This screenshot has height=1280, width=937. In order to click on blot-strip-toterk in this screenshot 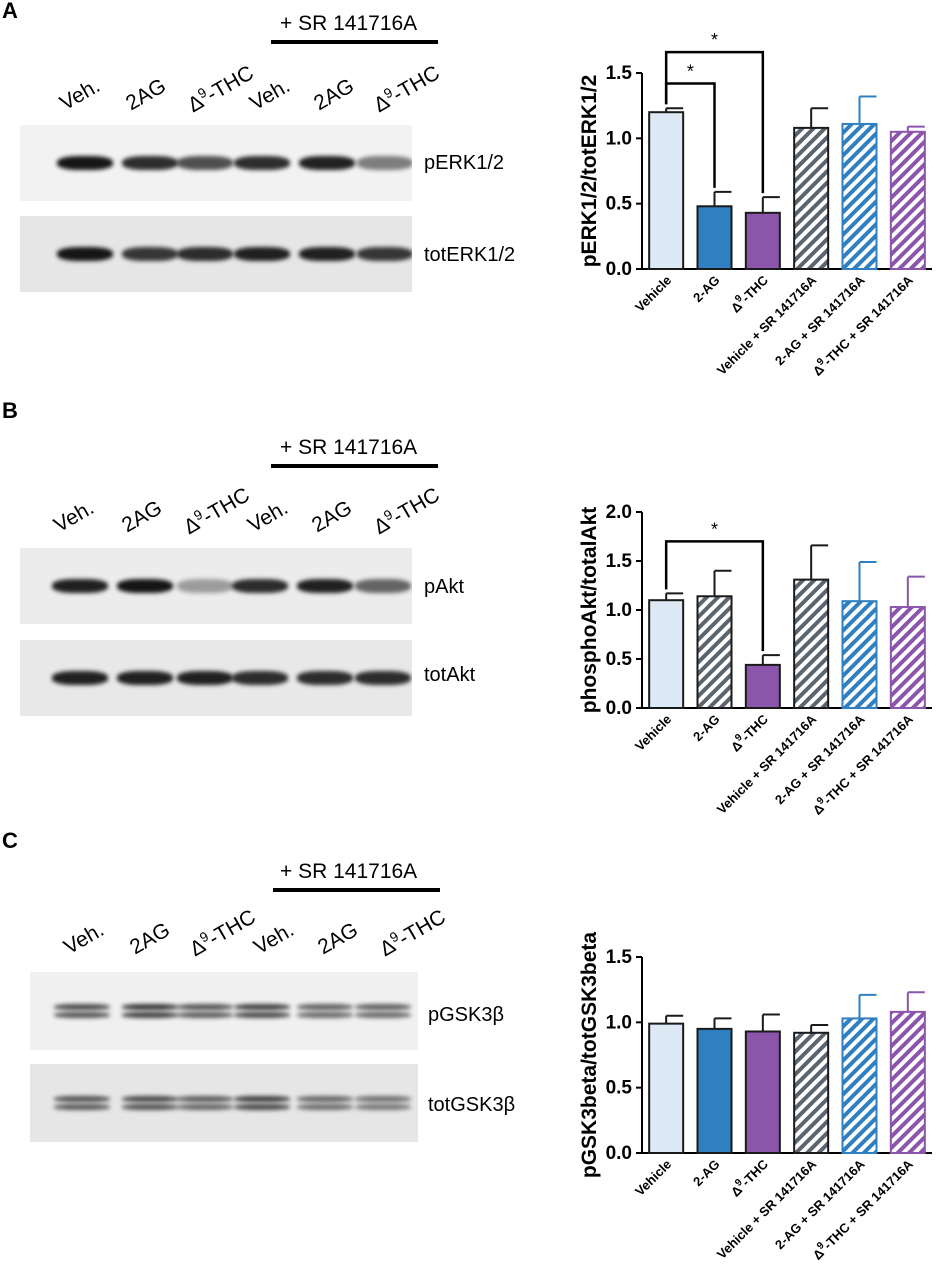, I will do `click(216, 254)`.